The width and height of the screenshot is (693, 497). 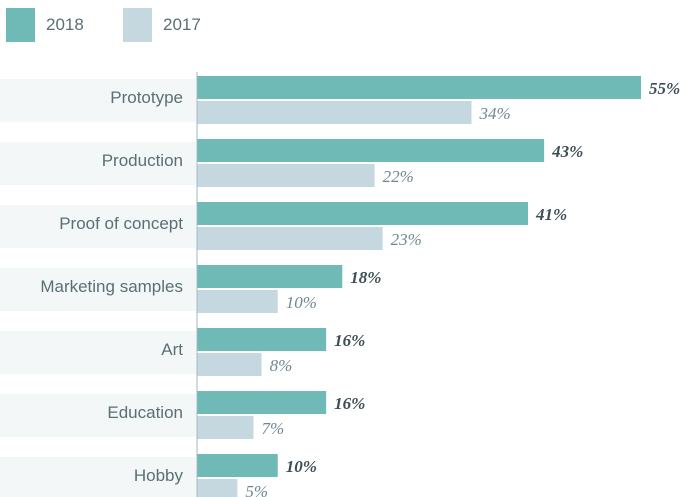 I want to click on legend-label-2017: 2017, so click(x=182, y=24).